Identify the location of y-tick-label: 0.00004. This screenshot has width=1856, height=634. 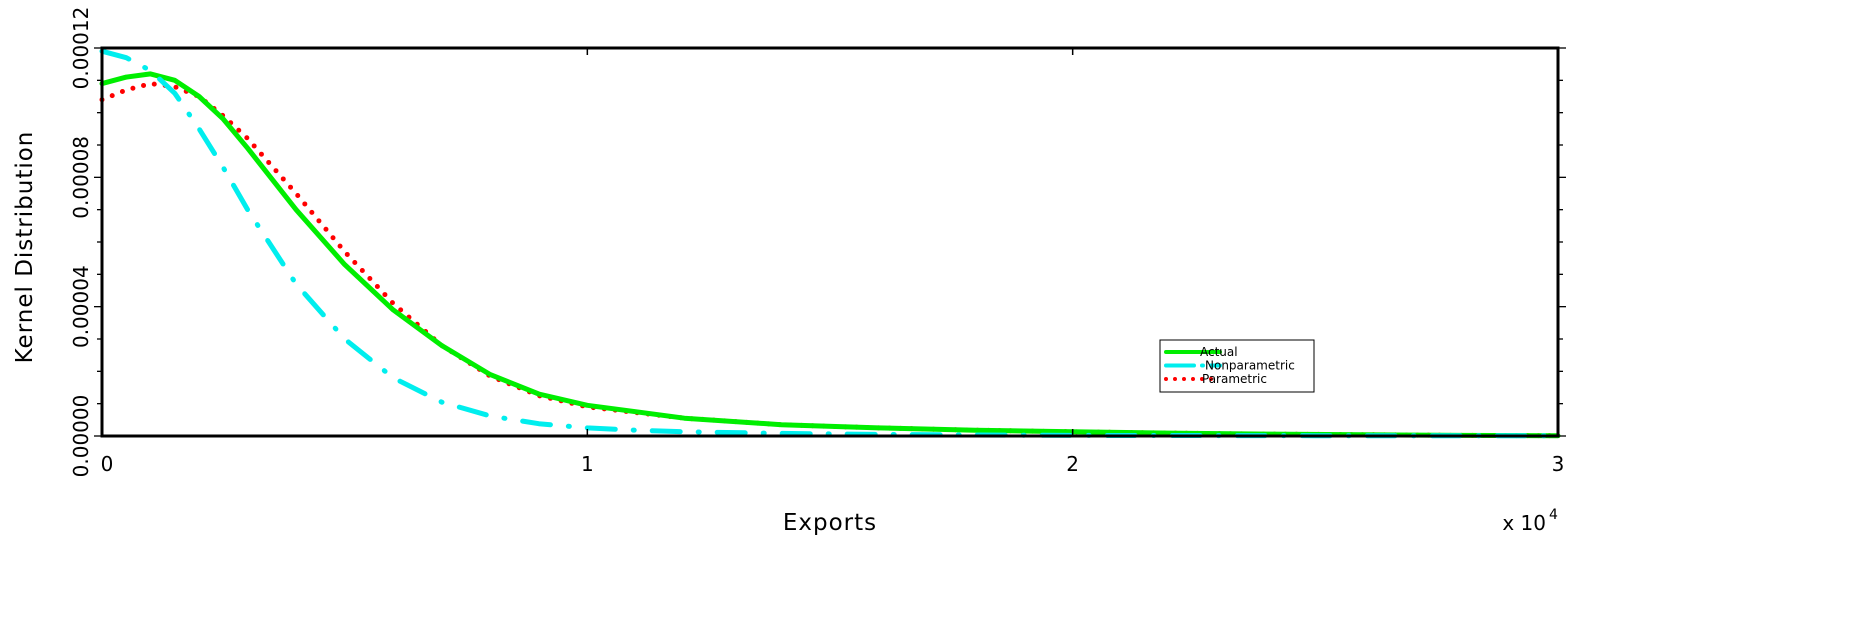
(81, 306).